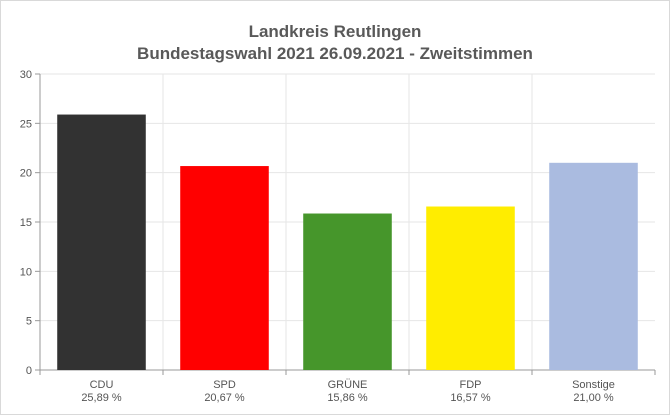 The width and height of the screenshot is (670, 415). I want to click on bar-value-label: 21,00 %, so click(593, 398).